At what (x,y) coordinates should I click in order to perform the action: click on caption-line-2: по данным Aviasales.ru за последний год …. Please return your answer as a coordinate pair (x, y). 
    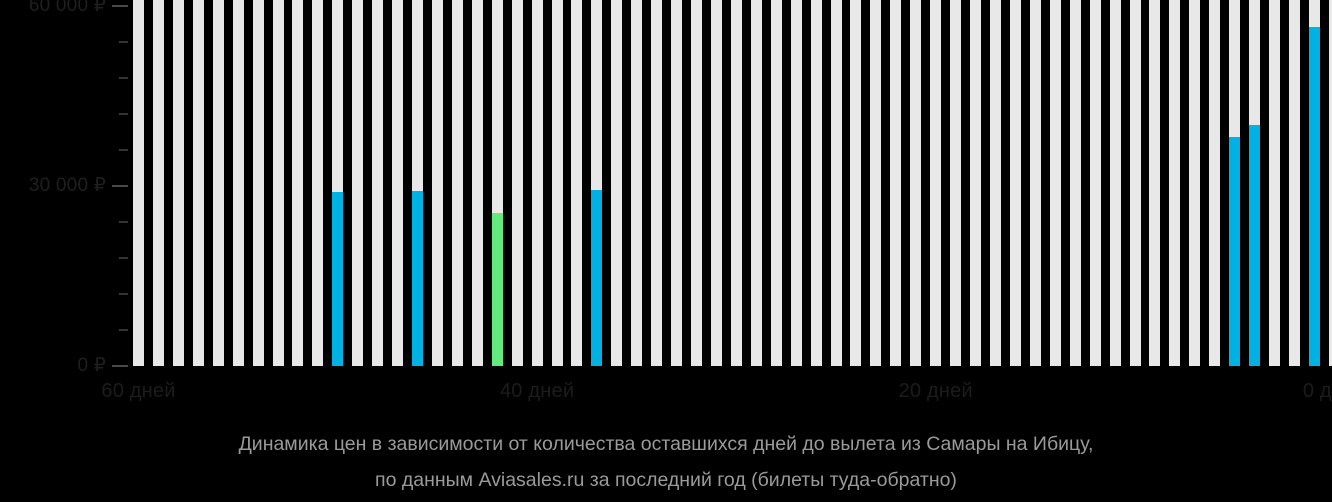
    Looking at the image, I should click on (666, 480).